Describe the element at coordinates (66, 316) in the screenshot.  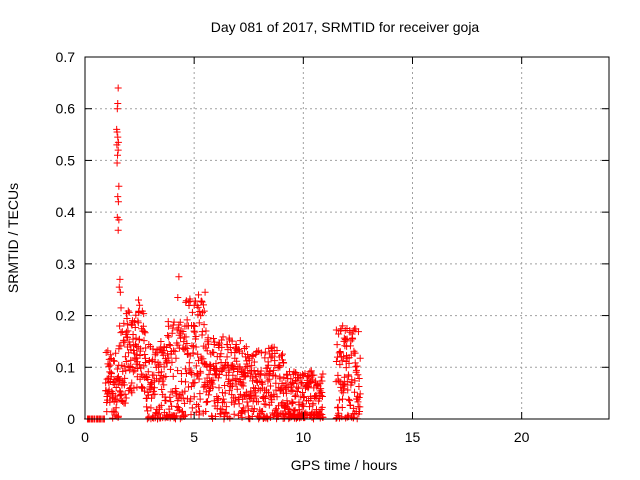
I see `y-tick-label: 0.2` at that location.